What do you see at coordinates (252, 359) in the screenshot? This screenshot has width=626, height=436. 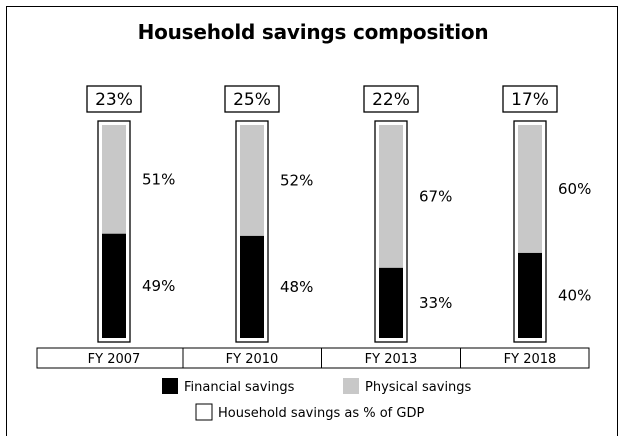 I see `category-label: FY 2010` at bounding box center [252, 359].